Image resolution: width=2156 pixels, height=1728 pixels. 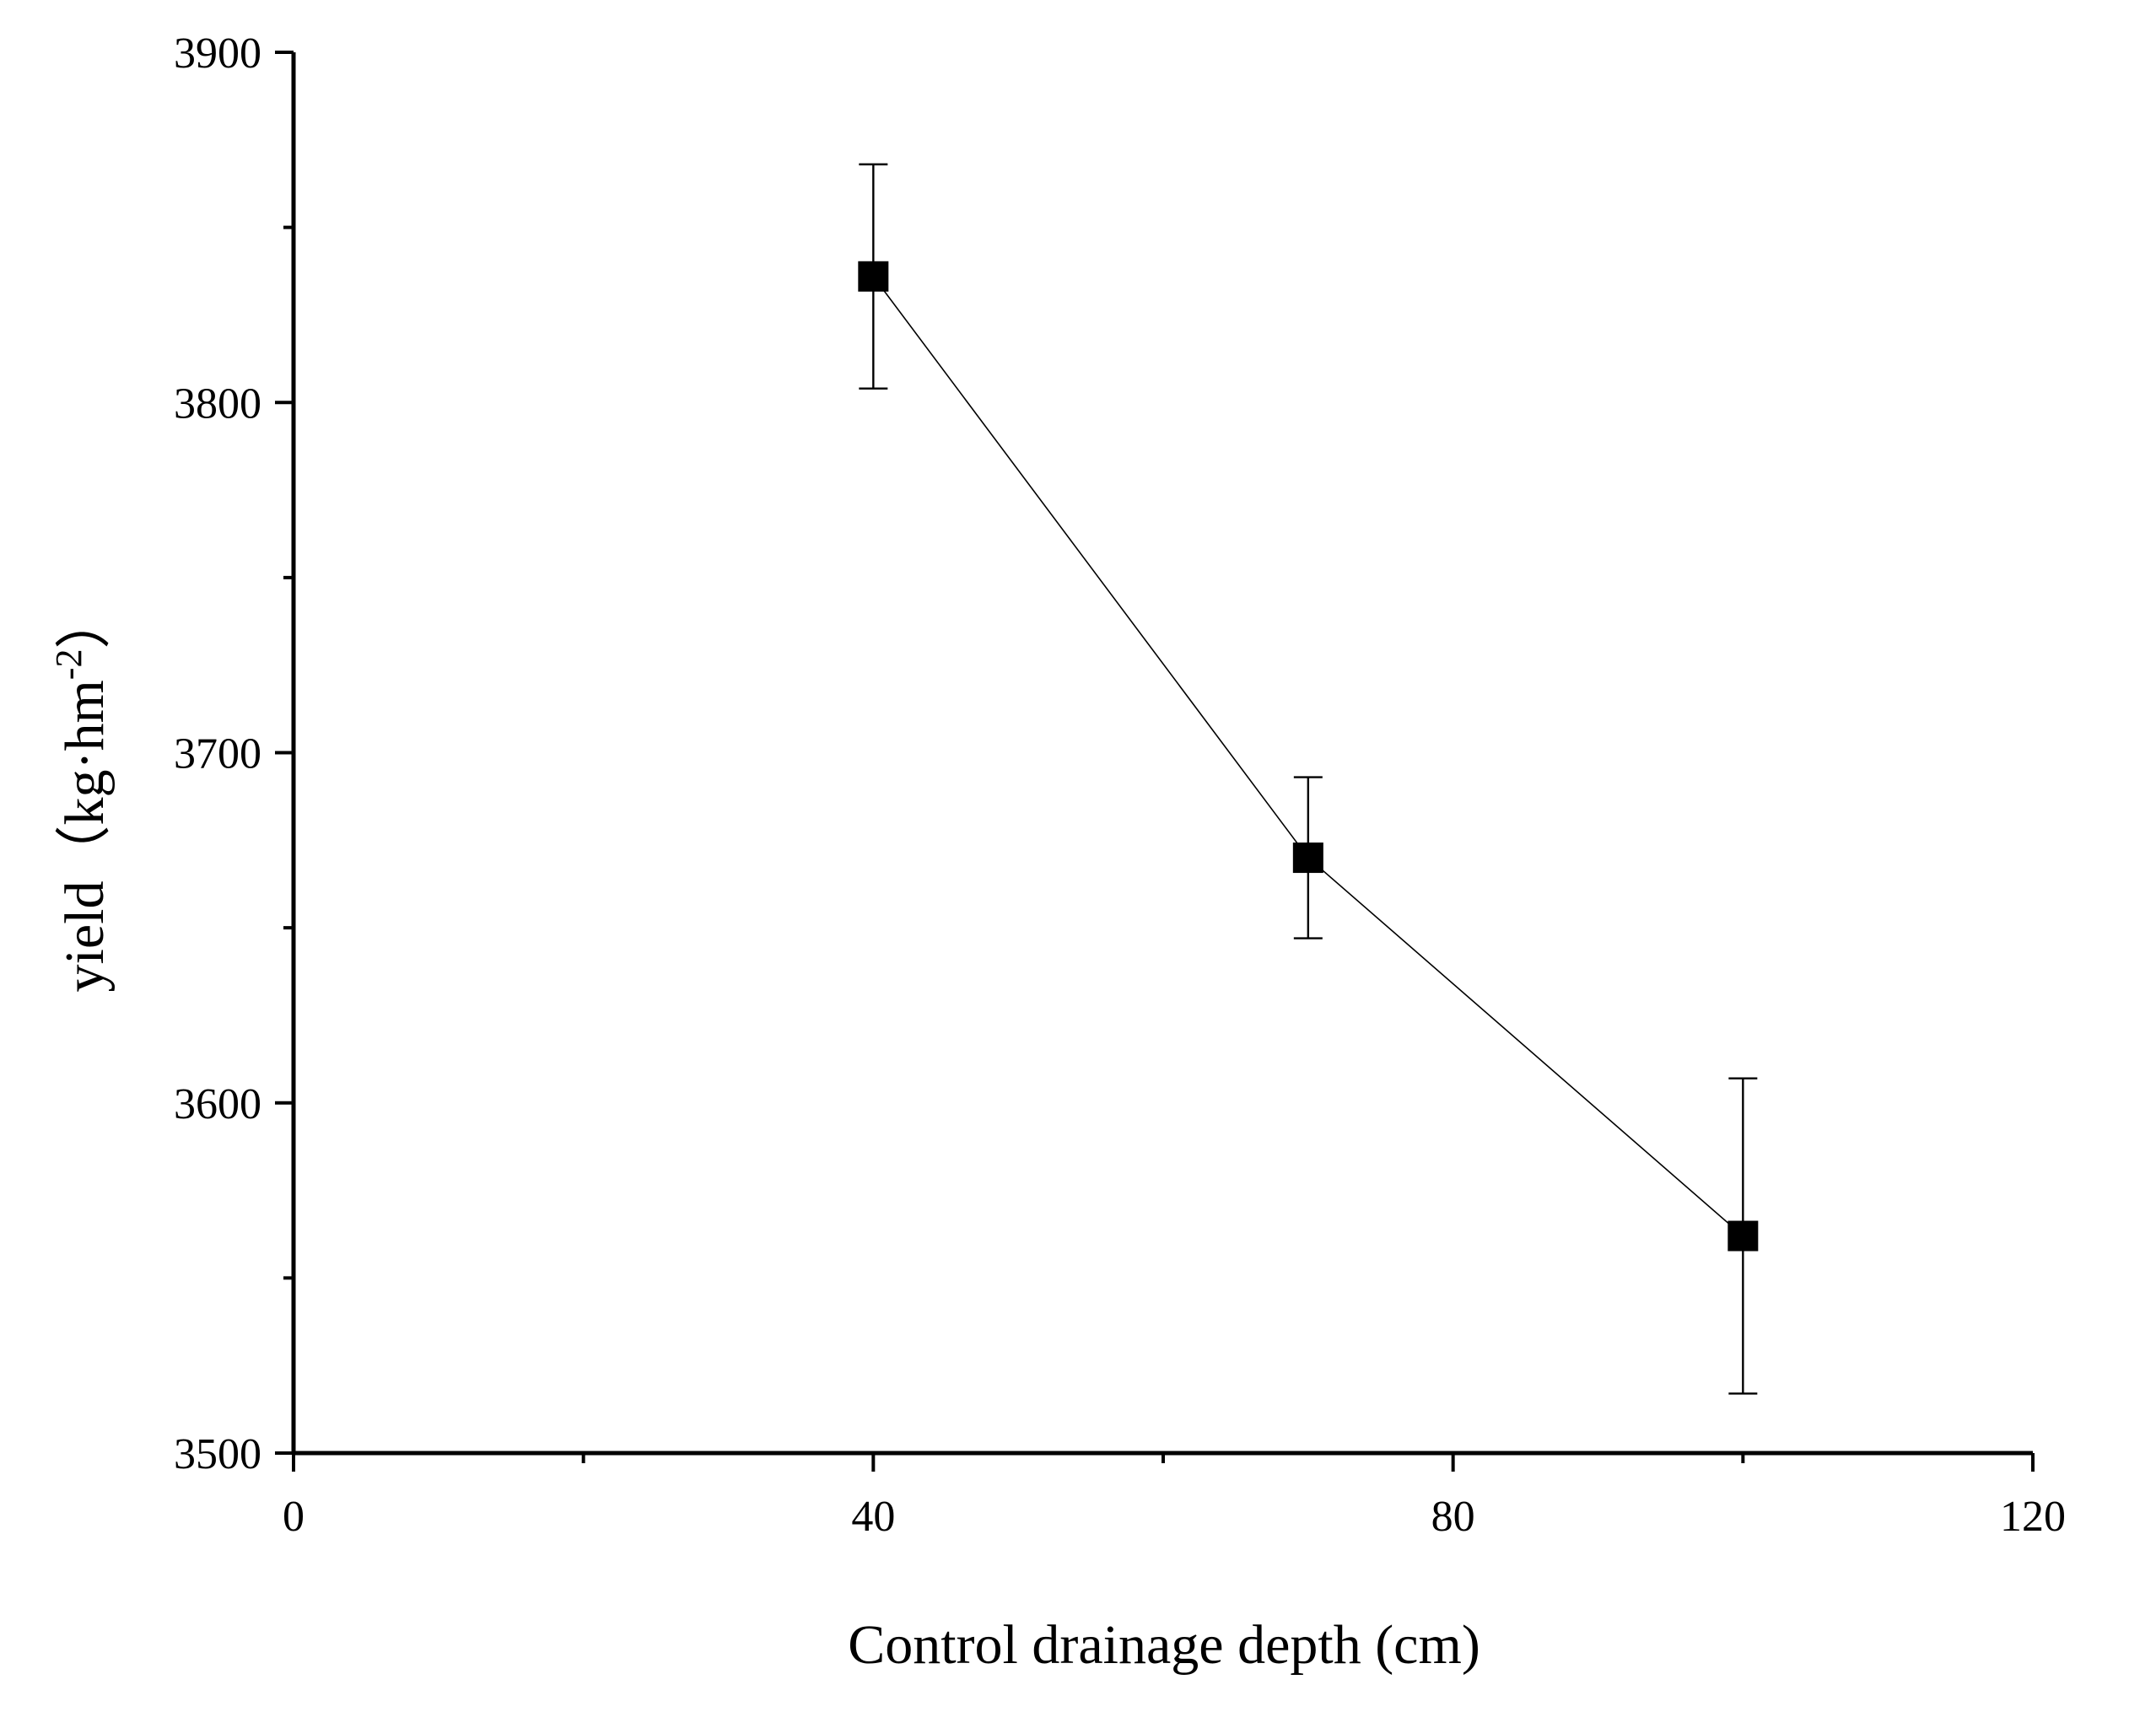 I want to click on x-tick-label: 40, so click(x=873, y=1517).